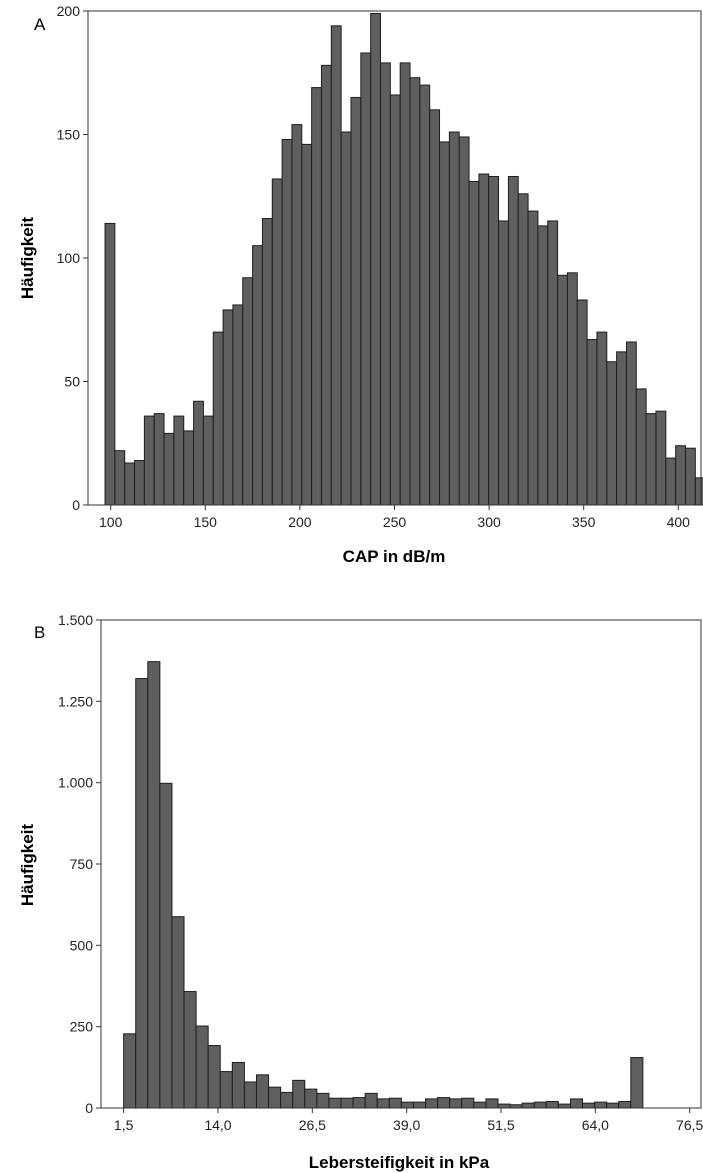  I want to click on x-tick-label: 26,5, so click(312, 1125).